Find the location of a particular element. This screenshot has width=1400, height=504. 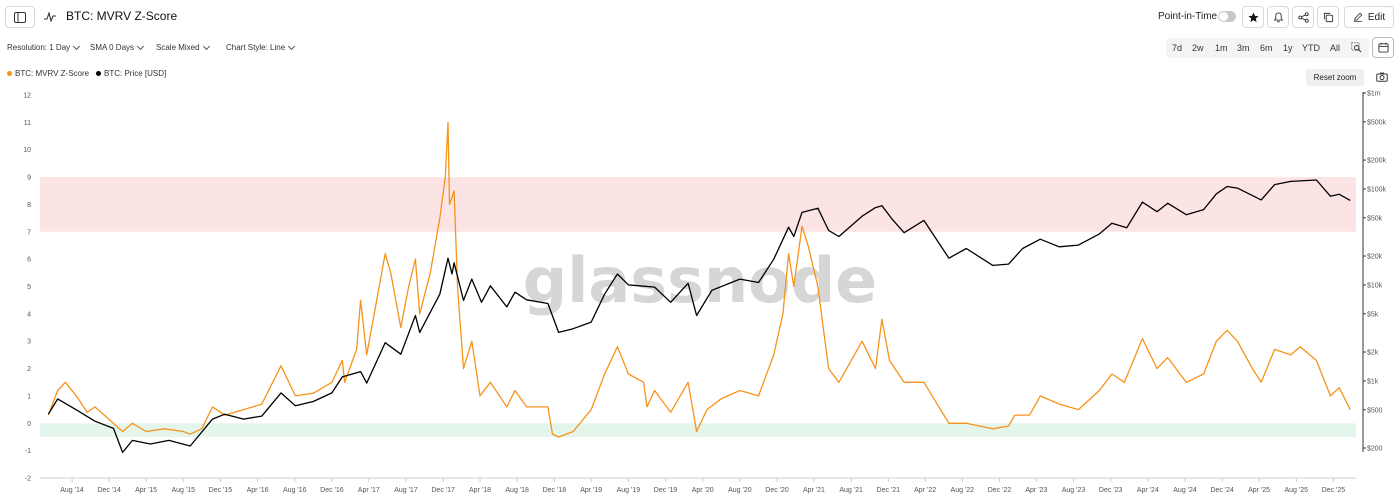

legend-item-price: BTC: Price [USD] is located at coordinates (131, 73).